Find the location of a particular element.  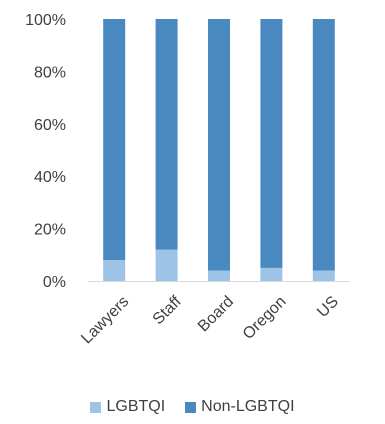

bar-non-lgbtqi-staff is located at coordinates (166, 134).